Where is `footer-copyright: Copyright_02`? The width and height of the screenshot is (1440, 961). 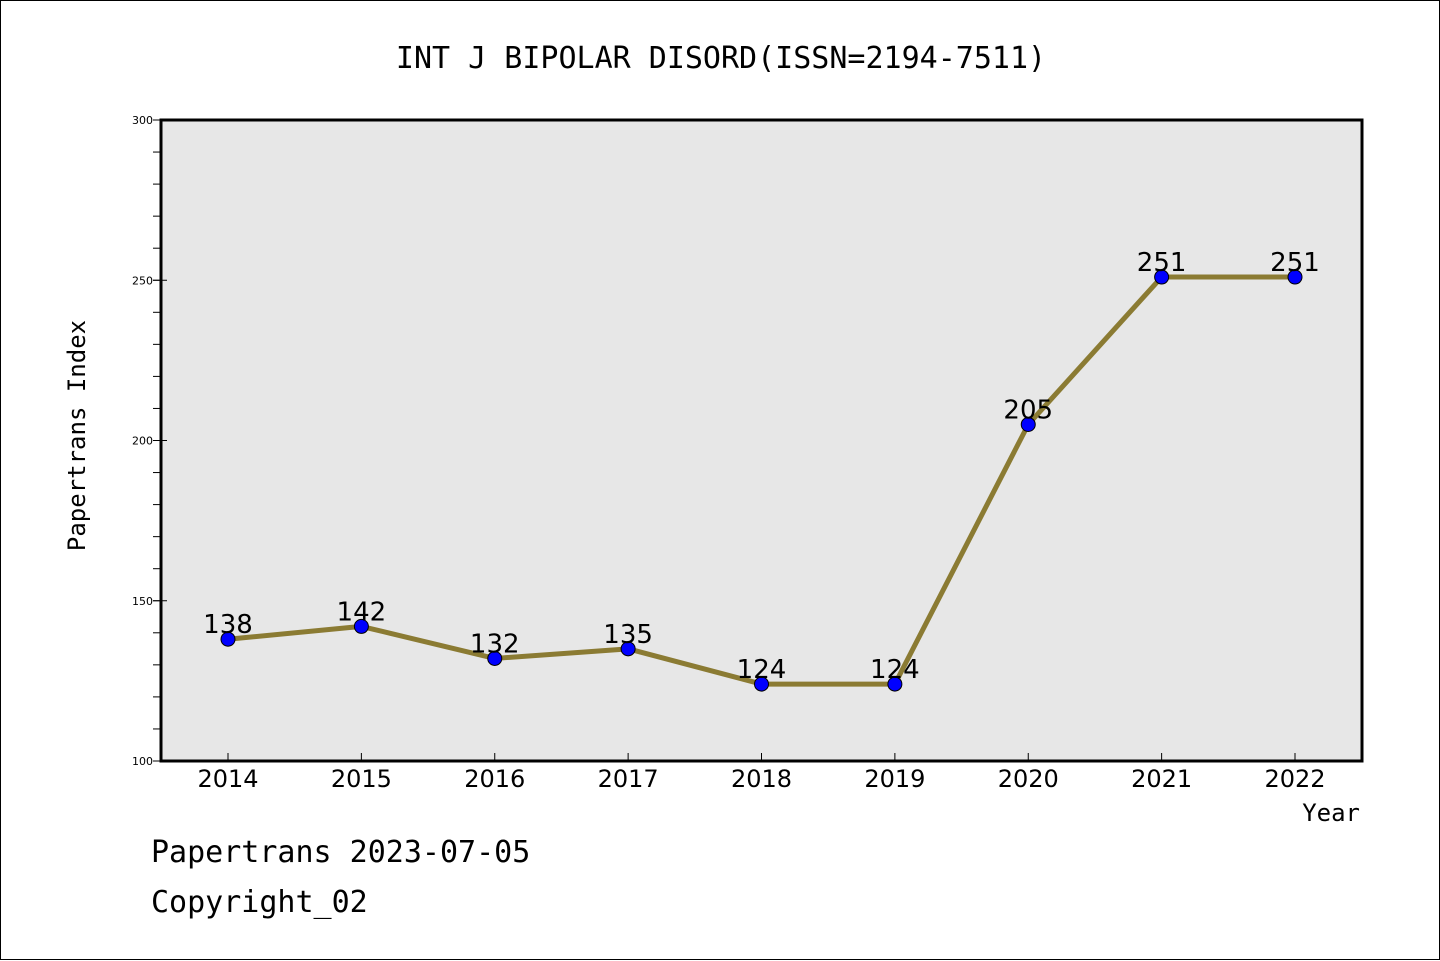 footer-copyright: Copyright_02 is located at coordinates (259, 902).